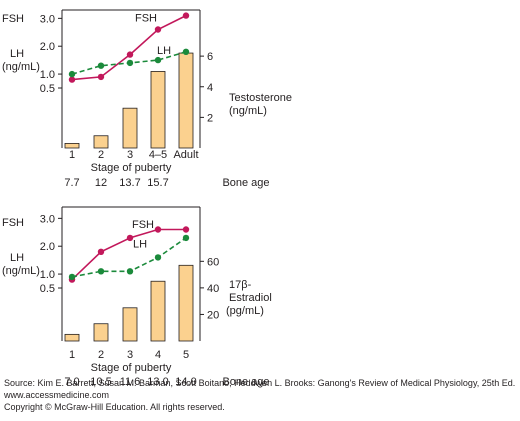 This screenshot has width=520, height=421. I want to click on bone-age-value: 13.7, so click(129, 183).